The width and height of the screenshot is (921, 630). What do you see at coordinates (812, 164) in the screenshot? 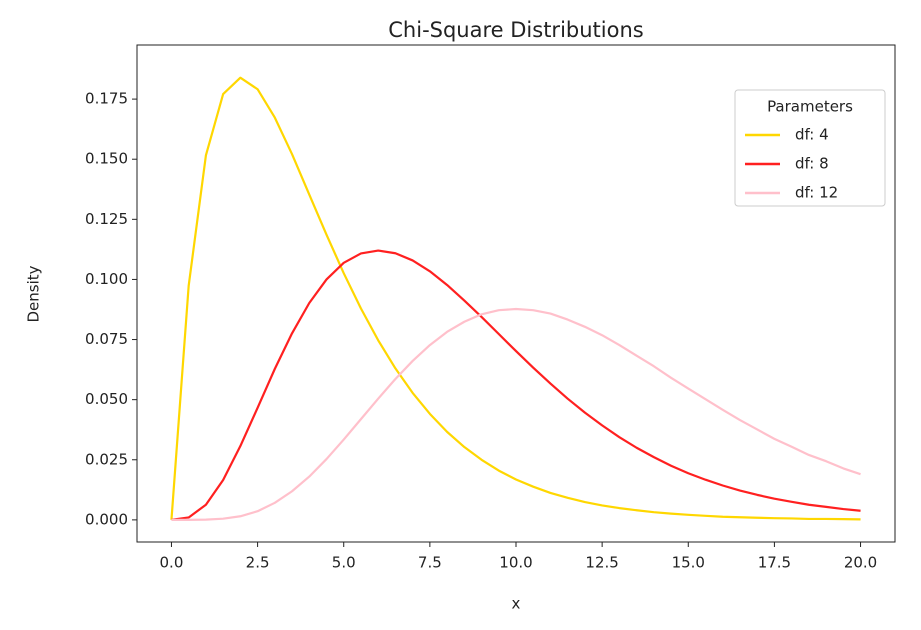
I see `legend-label: df: 8` at bounding box center [812, 164].